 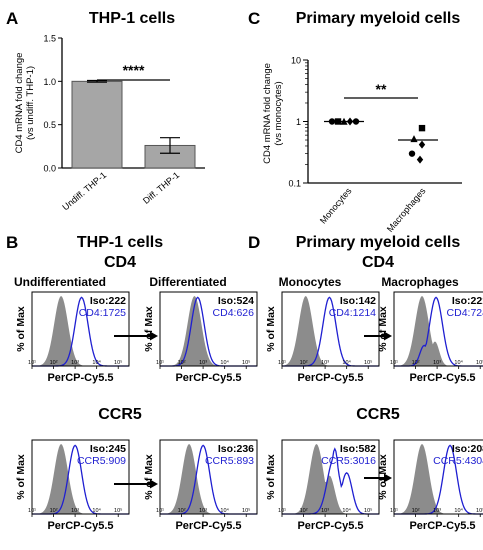 I want to click on stain-mfi: CCR5:3016, so click(x=348, y=461).